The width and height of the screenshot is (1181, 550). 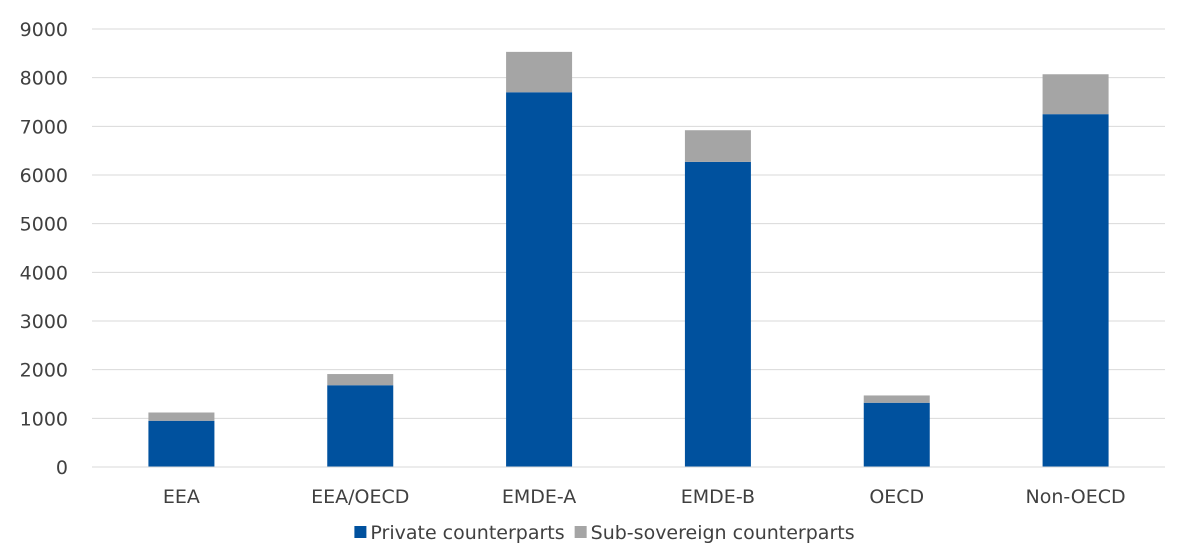 I want to click on y-tick-label-7000: 7000, so click(x=44, y=127).